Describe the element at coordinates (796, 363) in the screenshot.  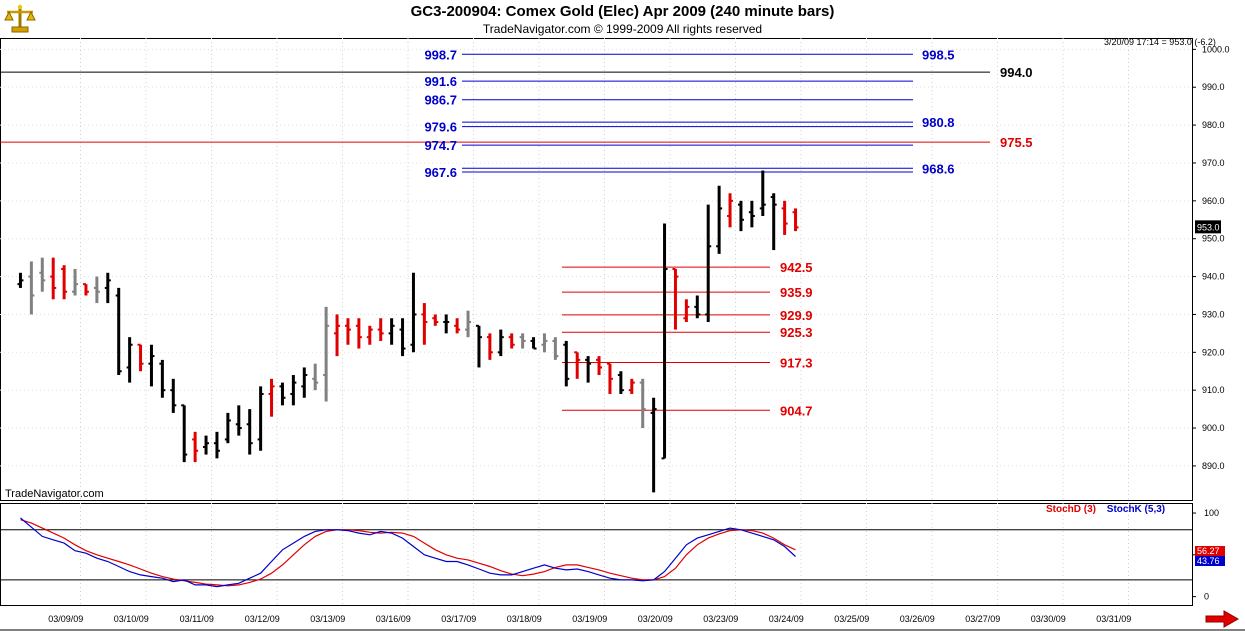
I see `level-label: 917.3` at that location.